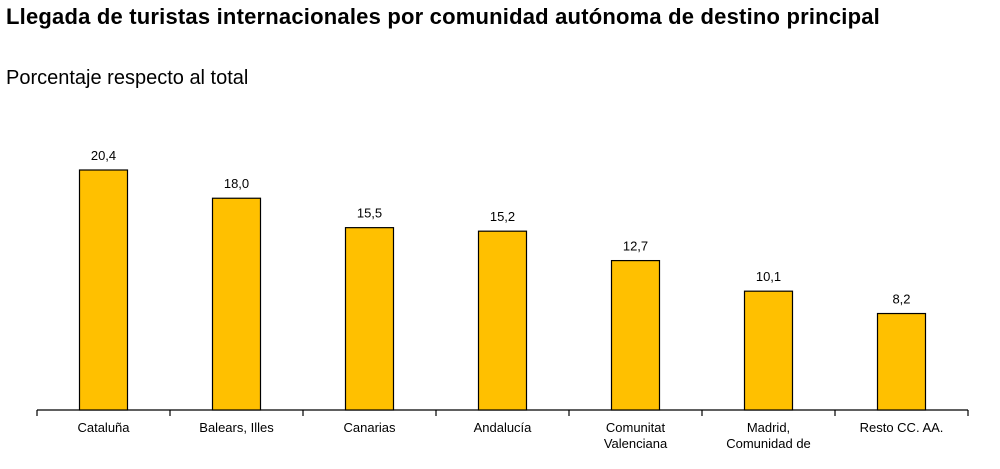  What do you see at coordinates (768, 276) in the screenshot?
I see `data-label-6: 10,1` at bounding box center [768, 276].